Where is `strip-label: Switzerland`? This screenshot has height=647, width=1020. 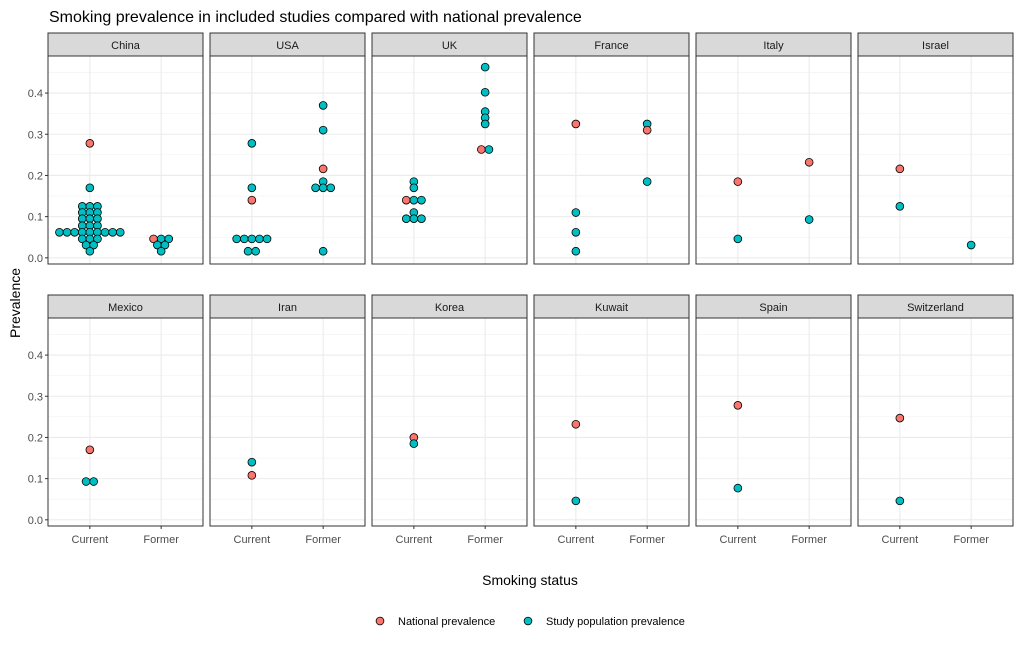
strip-label: Switzerland is located at coordinates (935, 308).